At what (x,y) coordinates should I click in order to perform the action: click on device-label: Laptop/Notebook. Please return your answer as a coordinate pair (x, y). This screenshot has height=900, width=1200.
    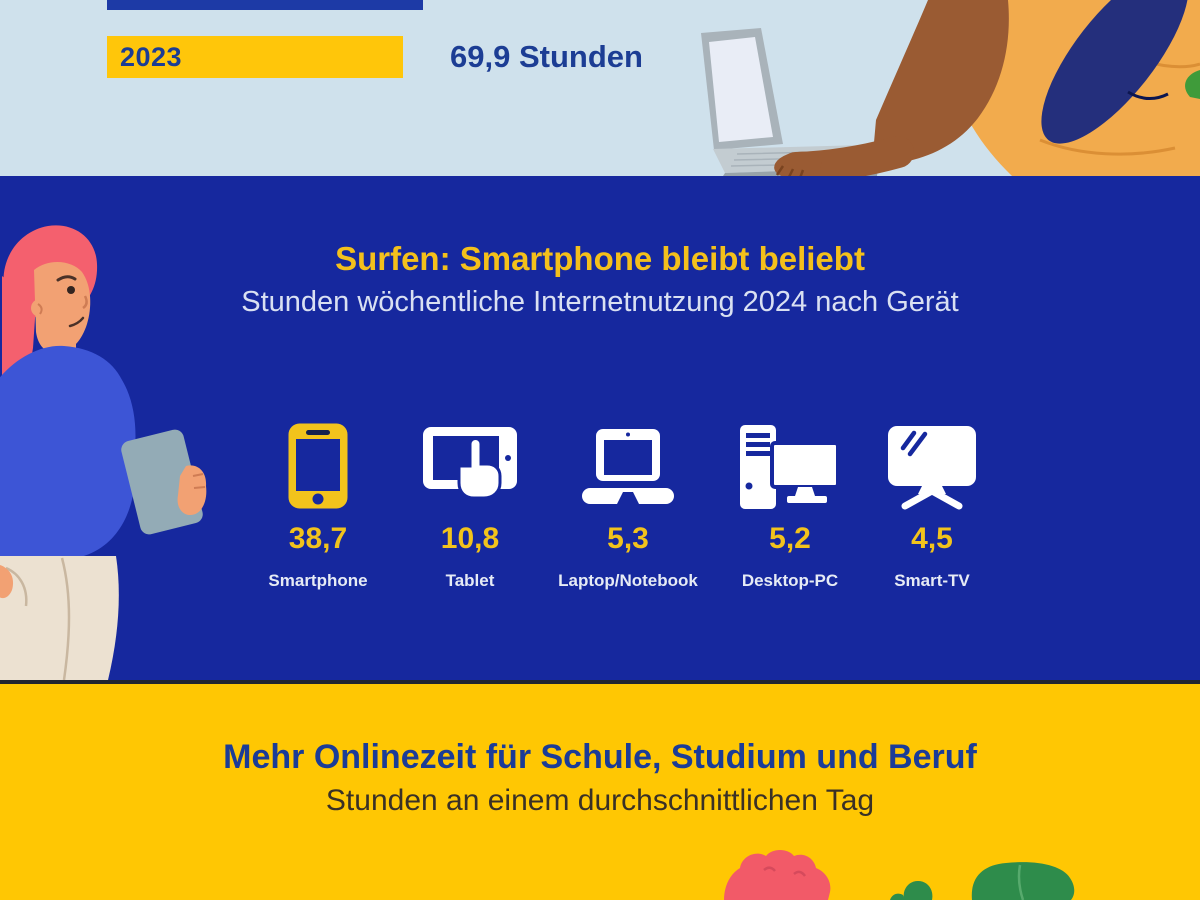
    Looking at the image, I should click on (628, 580).